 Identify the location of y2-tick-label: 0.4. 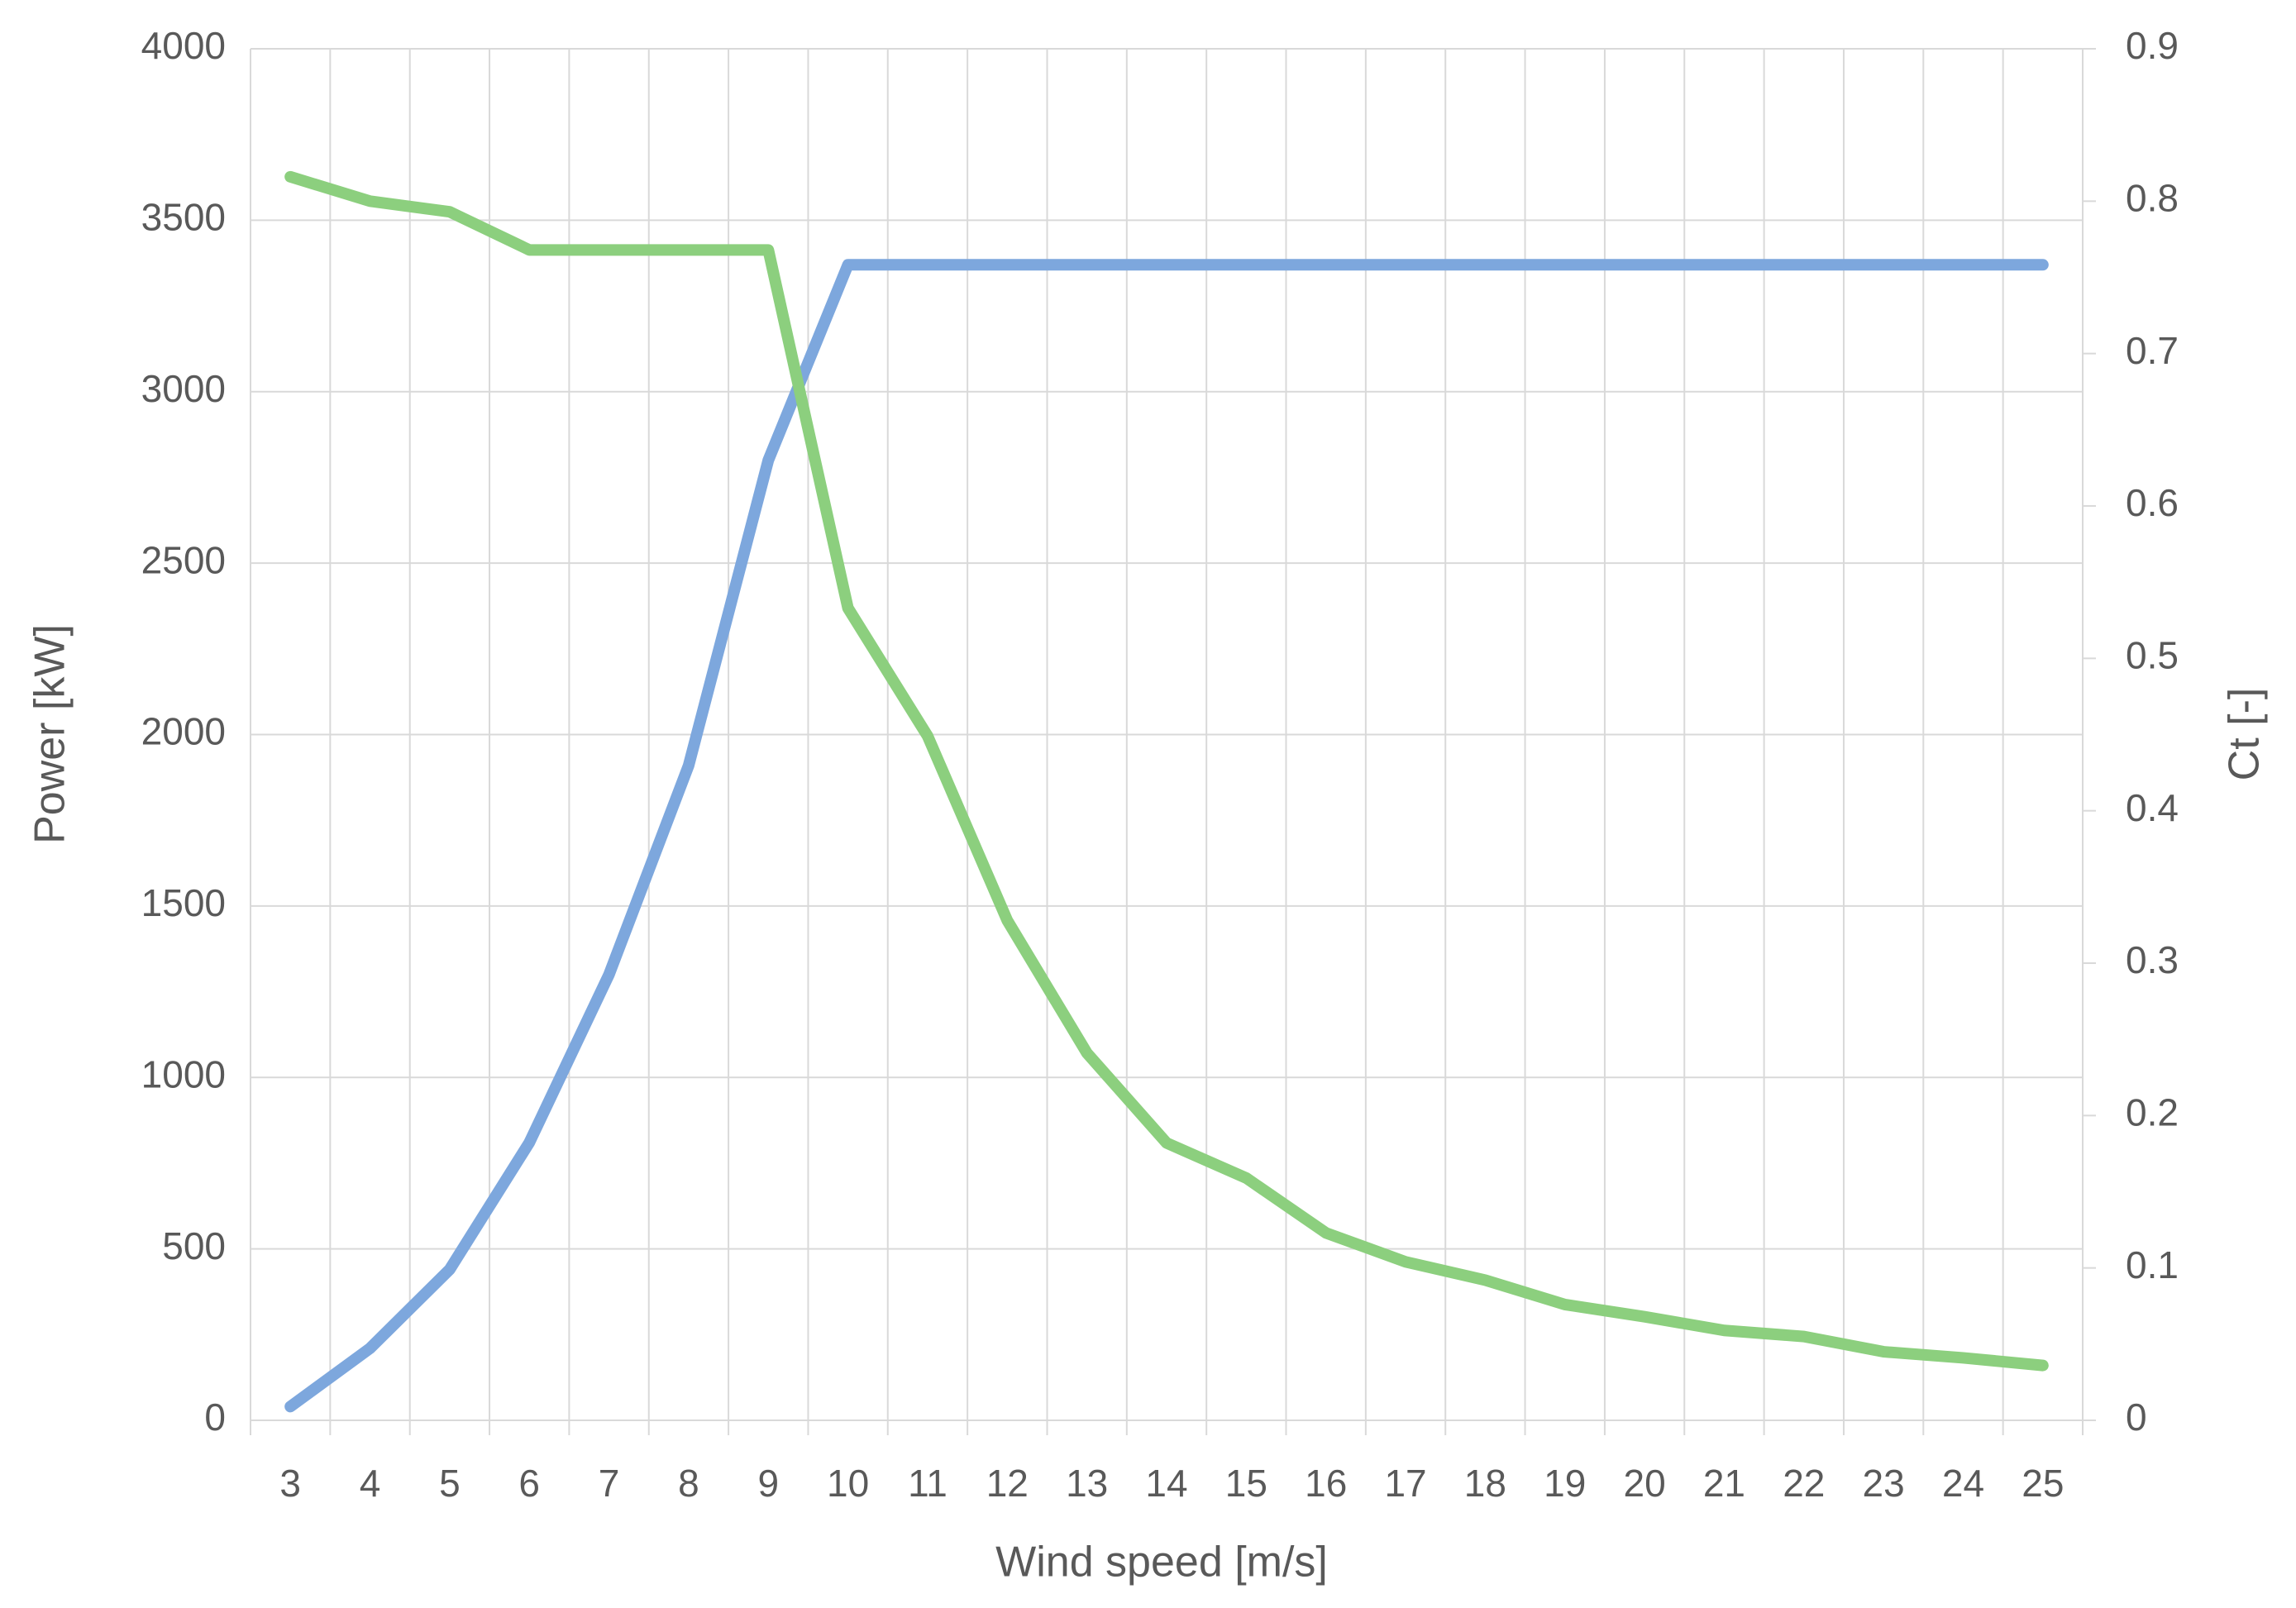
(2152, 807).